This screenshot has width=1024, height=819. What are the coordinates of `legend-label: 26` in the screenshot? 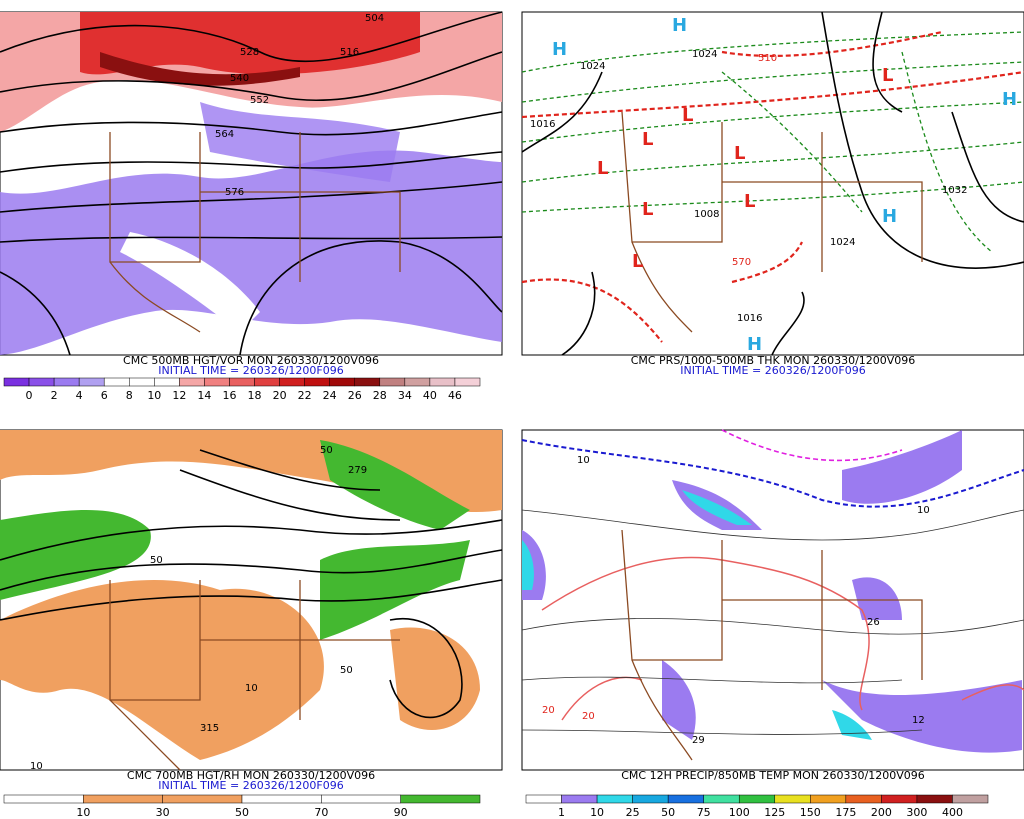 It's located at (355, 395).